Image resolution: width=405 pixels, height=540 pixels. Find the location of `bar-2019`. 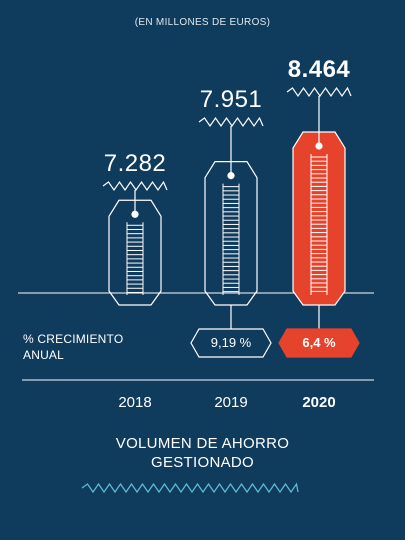

bar-2019 is located at coordinates (231, 233).